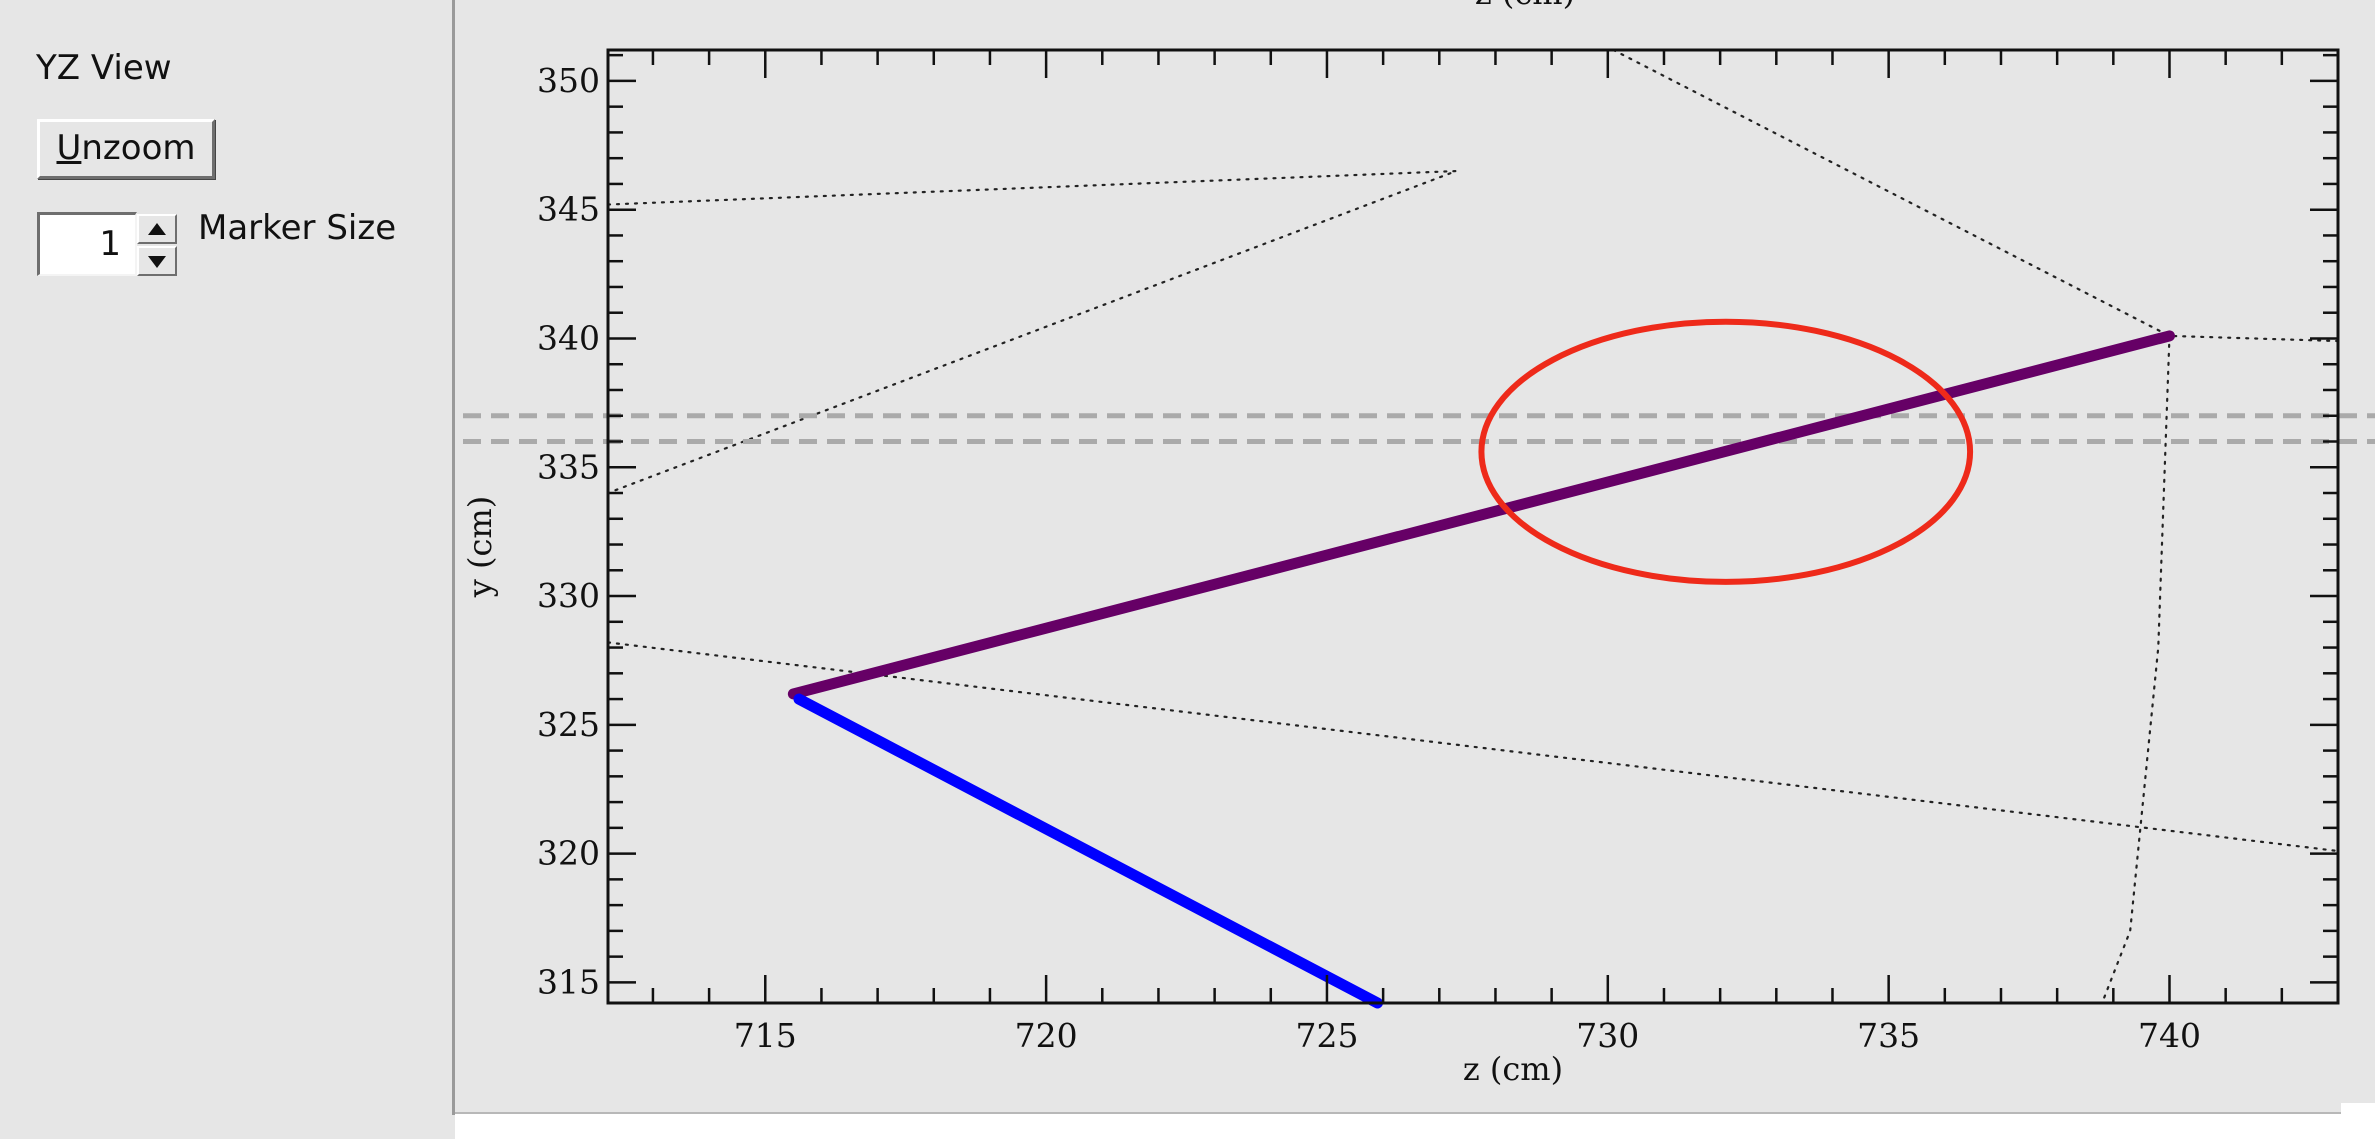 The width and height of the screenshot is (2375, 1139). What do you see at coordinates (2169, 1035) in the screenshot?
I see `x-tick-label: 740` at bounding box center [2169, 1035].